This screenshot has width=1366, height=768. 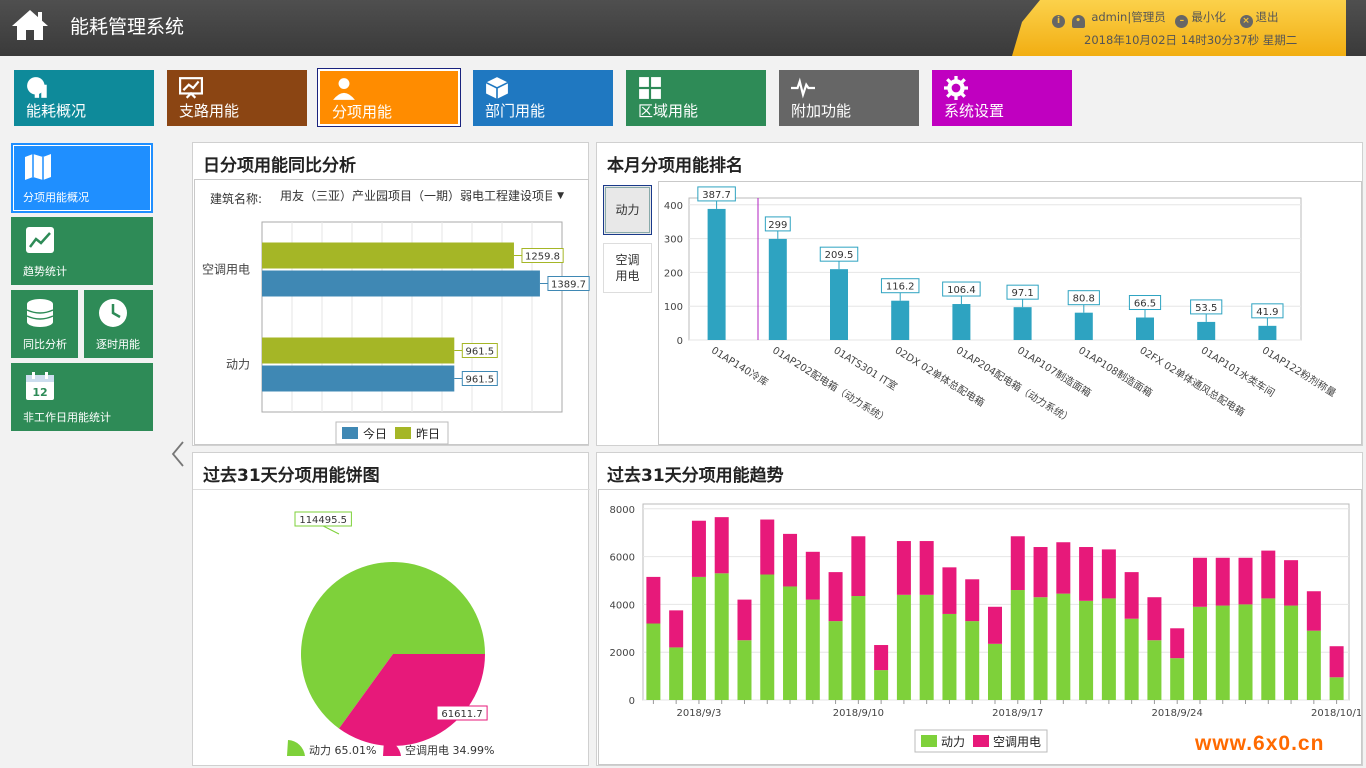 I want to click on nav-tile-6: 附加功能, so click(x=849, y=98).